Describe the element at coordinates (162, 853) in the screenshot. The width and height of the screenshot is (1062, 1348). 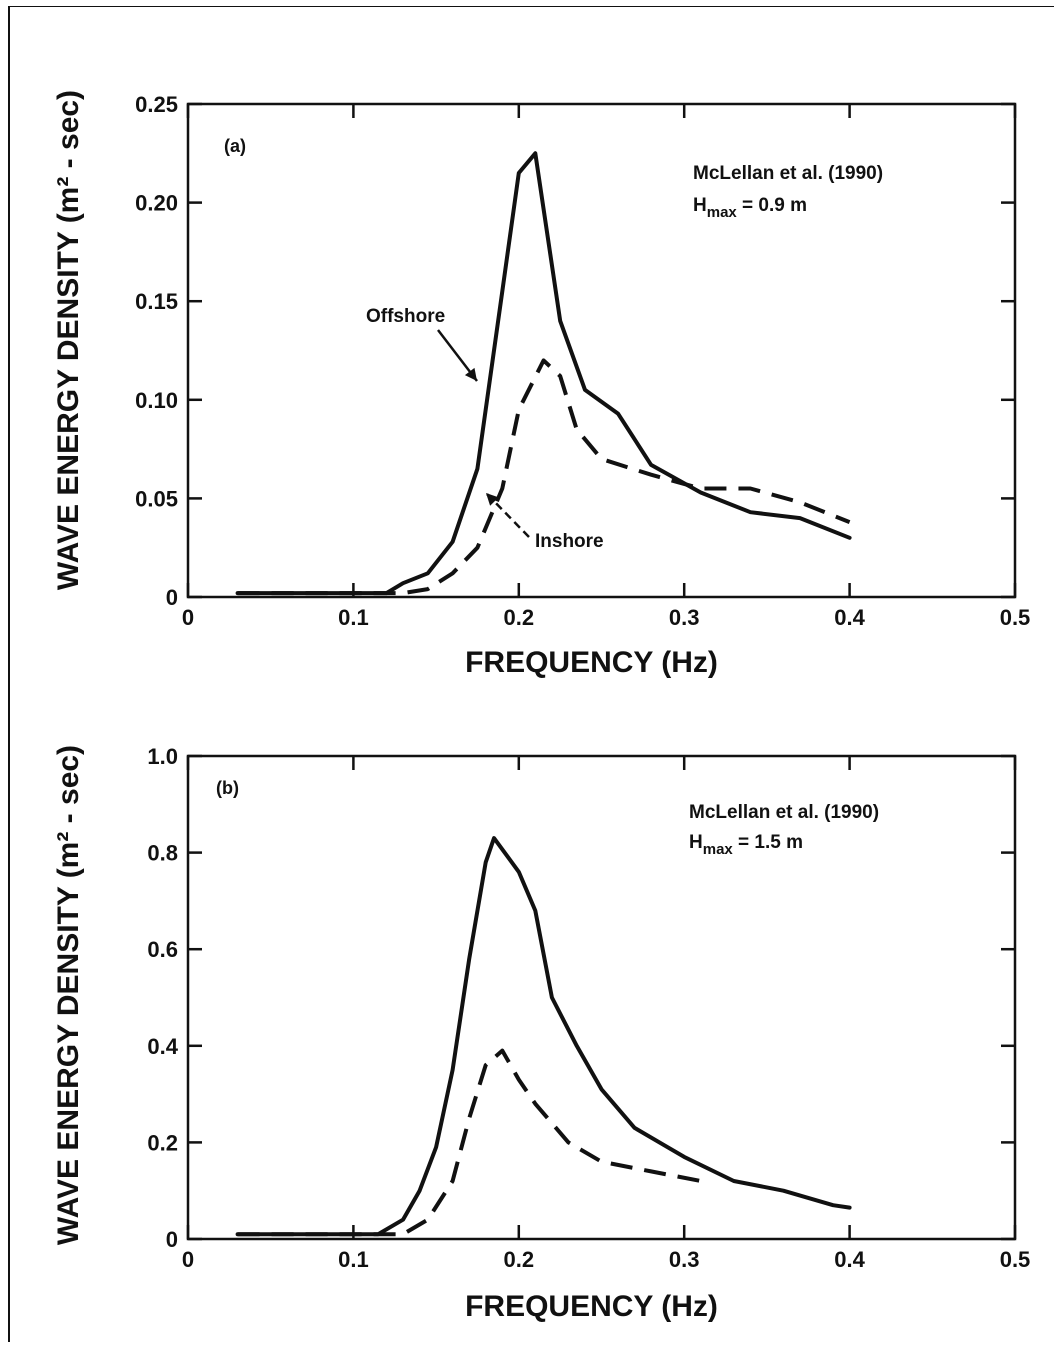
I see `y-tick-label: 0.8` at that location.